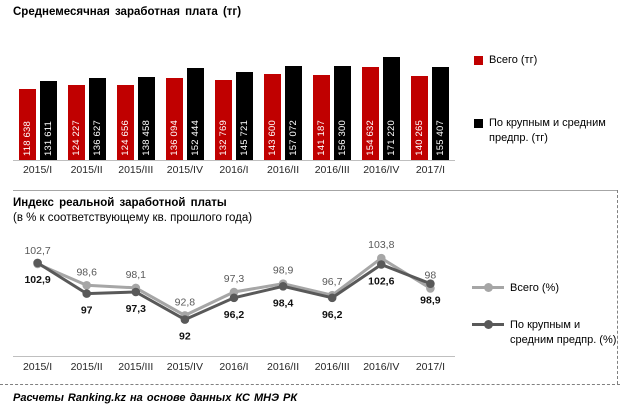 This screenshot has height=416, width=620. Describe the element at coordinates (513, 60) in the screenshot. I see `bar-legend-label-total: Всего (тг)` at that location.